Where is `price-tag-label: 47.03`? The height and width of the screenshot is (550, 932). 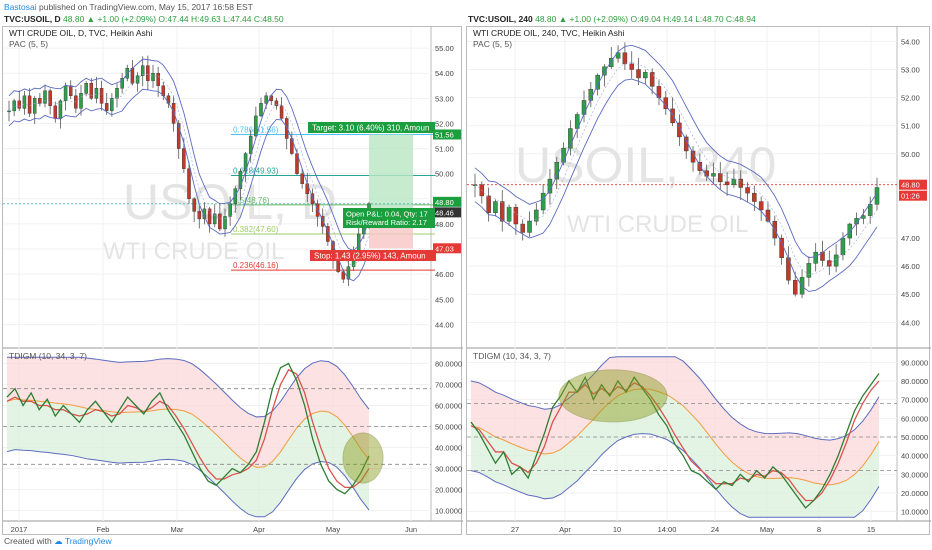 price-tag-label: 47.03 is located at coordinates (444, 248).